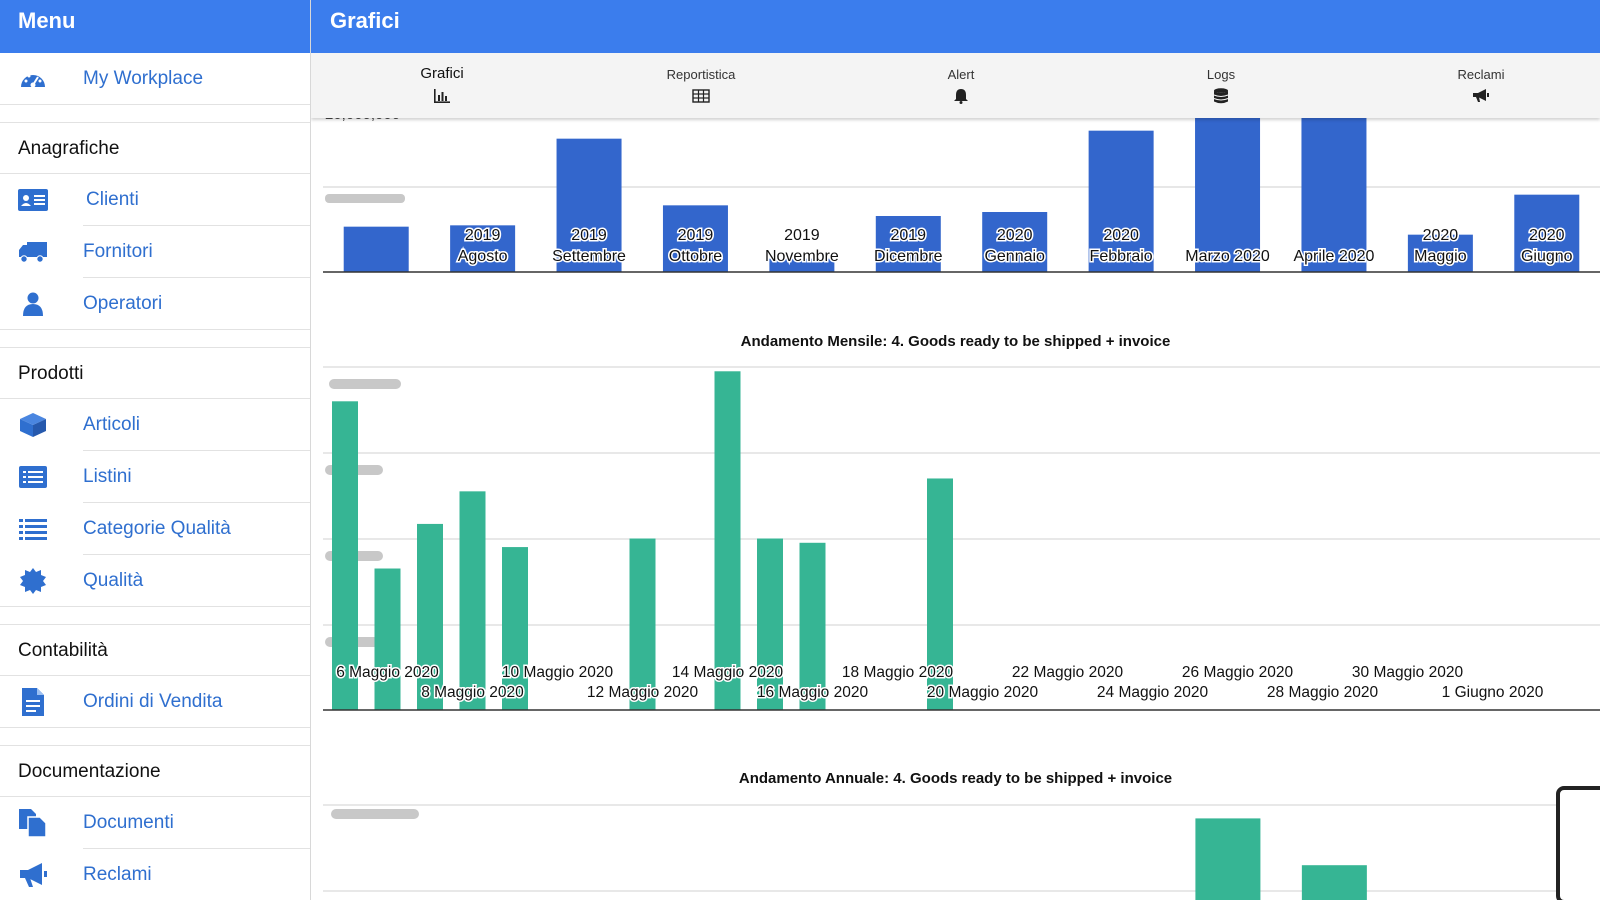 This screenshot has width=1600, height=900. I want to click on sidebar-item-label: Operatori, so click(123, 303).